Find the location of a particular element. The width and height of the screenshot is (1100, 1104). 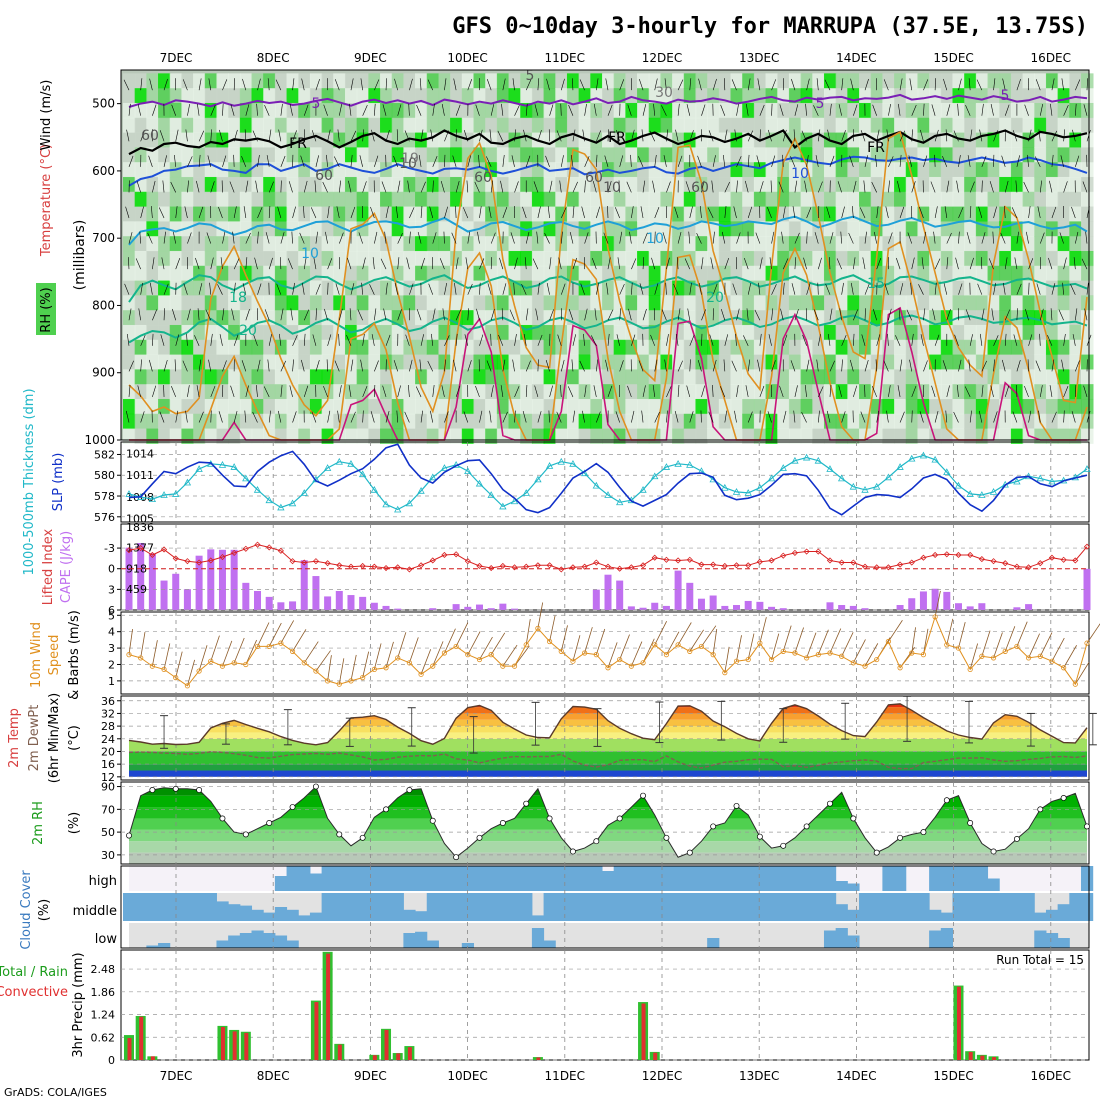

wind-axis-label: Wind (m/s) is located at coordinates (46, 115).